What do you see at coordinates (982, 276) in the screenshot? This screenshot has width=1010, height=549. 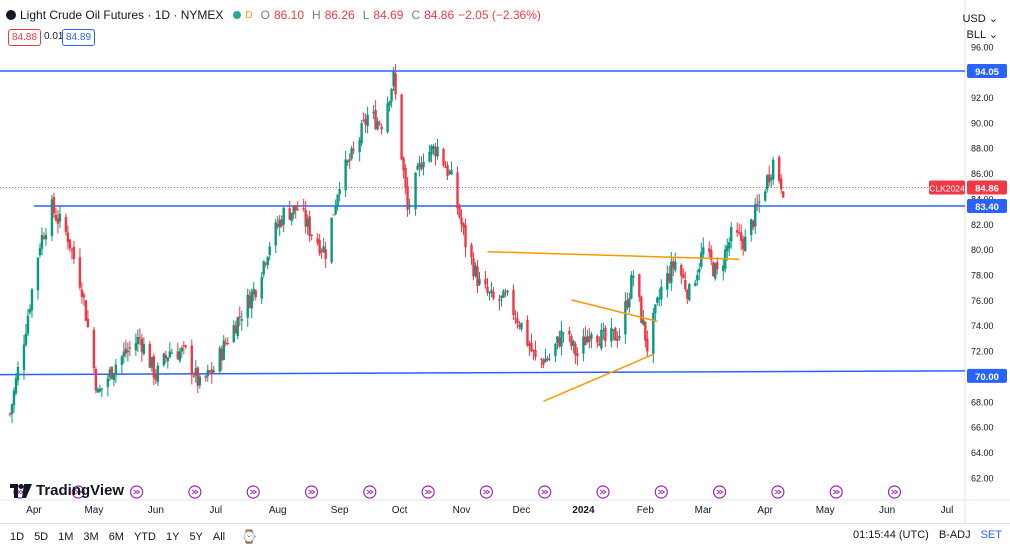 I see `y-tick-label: 78.00` at bounding box center [982, 276].